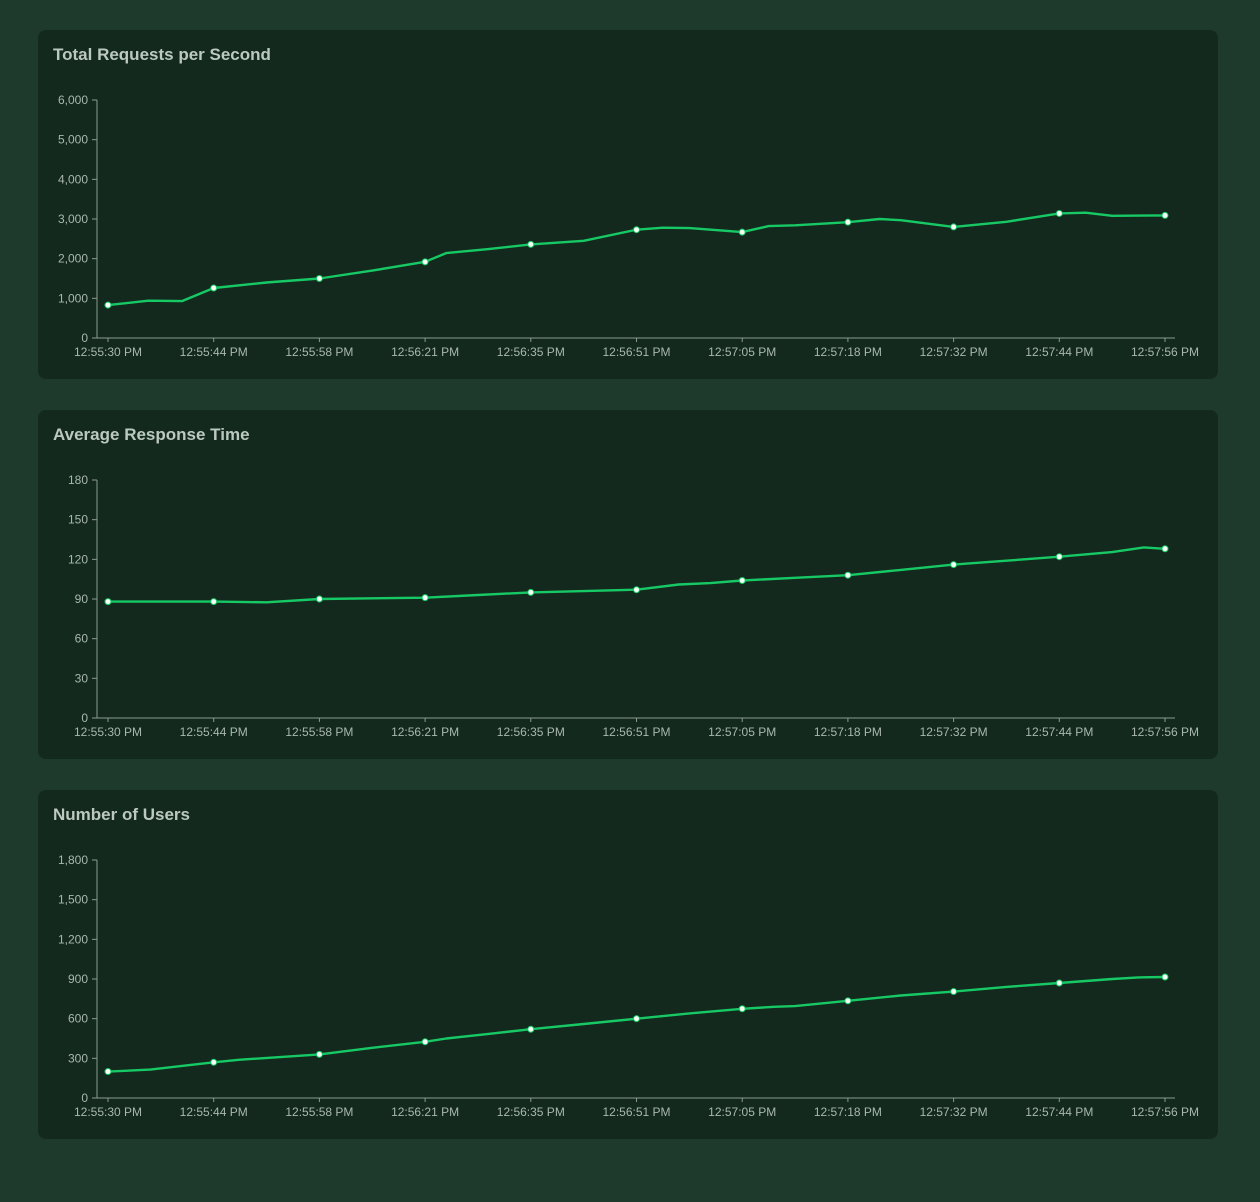  Describe the element at coordinates (78, 979) in the screenshot. I see `y-axis-tick-label: 900` at that location.